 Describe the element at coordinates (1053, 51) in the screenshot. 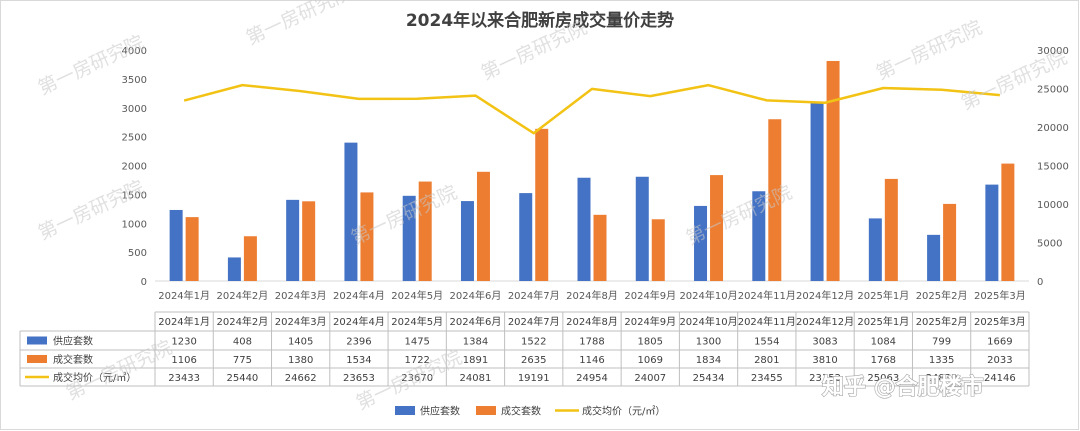

I see `right-axis-tick: 30000` at that location.